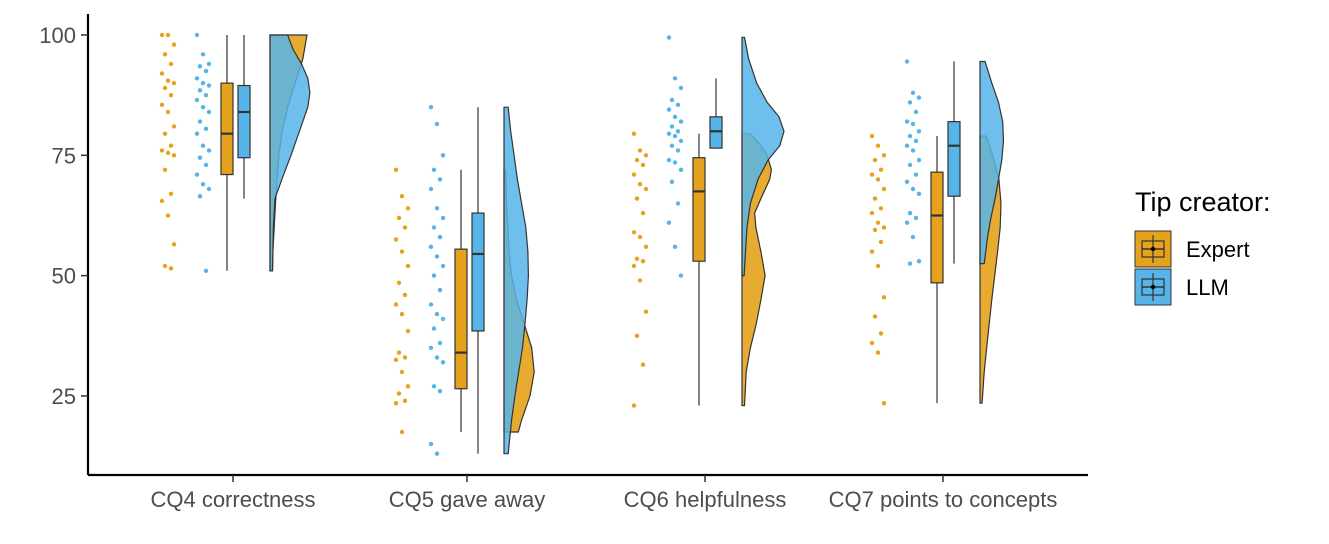 This screenshot has width=1329, height=544. What do you see at coordinates (1181, 287) in the screenshot?
I see `legend-item-llm: LLM` at bounding box center [1181, 287].